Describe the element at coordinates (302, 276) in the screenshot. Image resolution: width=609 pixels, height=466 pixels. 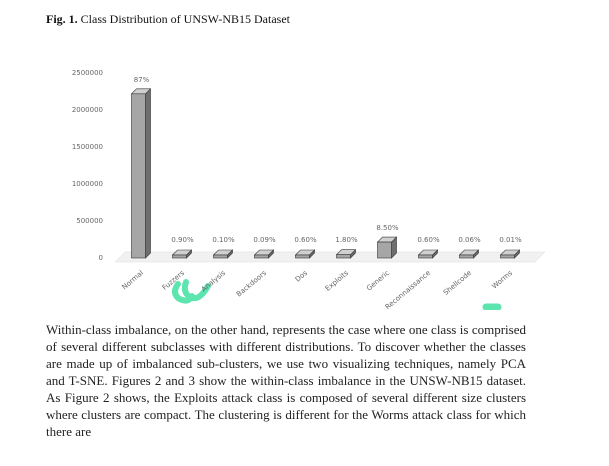
I see `x-tick-label: Dos` at that location.